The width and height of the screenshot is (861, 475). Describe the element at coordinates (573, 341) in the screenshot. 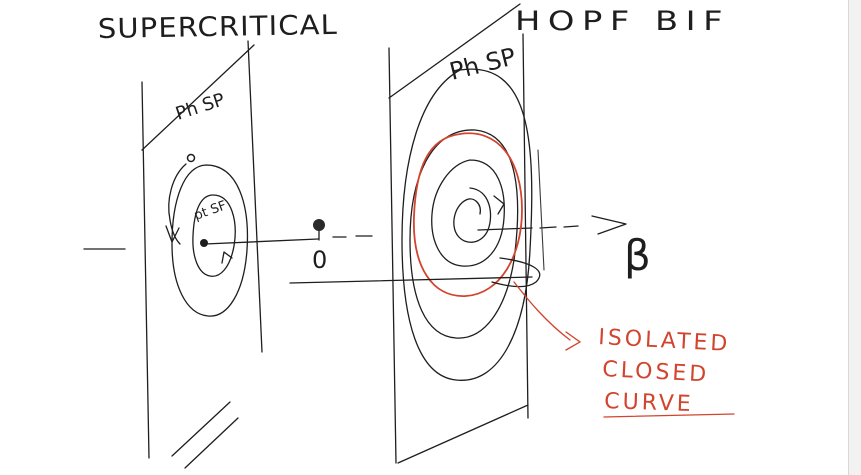

I see `annotation-arrowhead` at that location.